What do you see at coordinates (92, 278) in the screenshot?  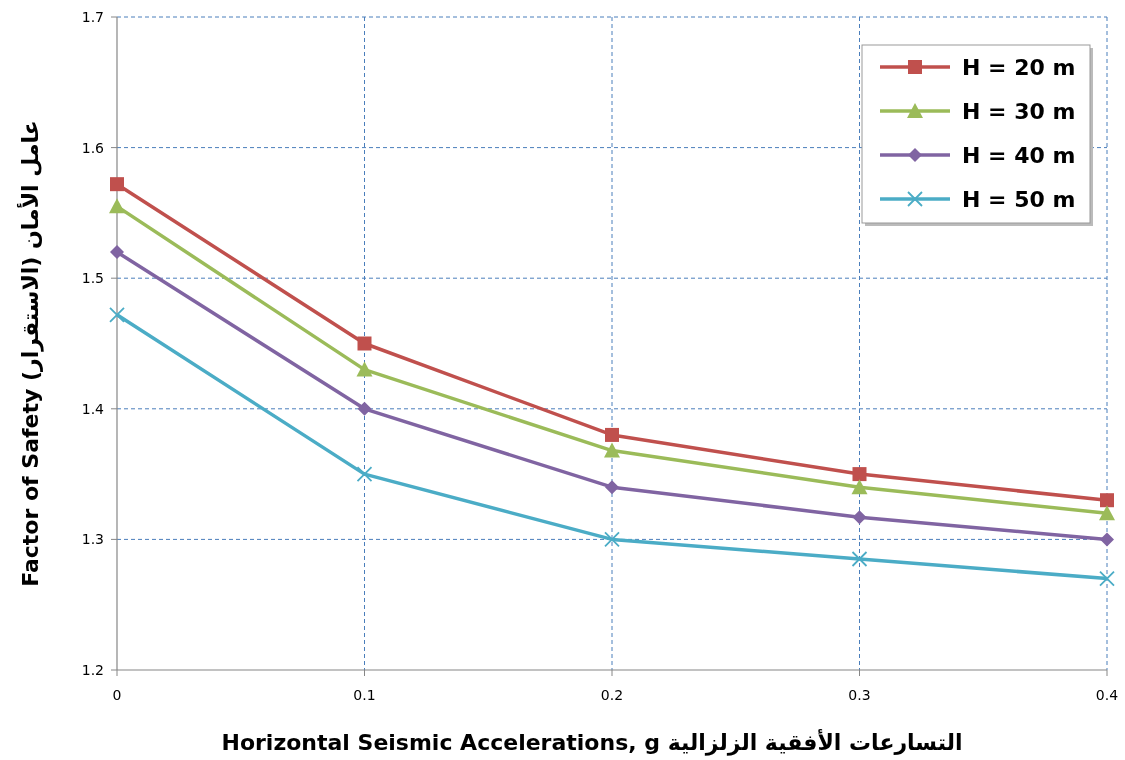 I see `y-tick-label: 1.5` at bounding box center [92, 278].